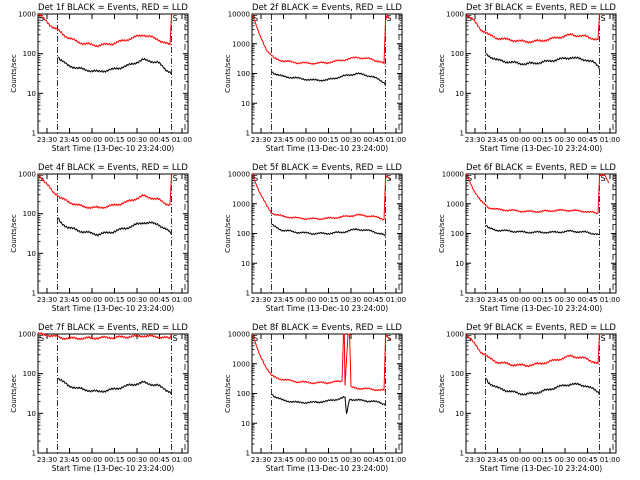 This screenshot has width=640, height=480. I want to click on panel-title: Det 5f BLACK = Events, RED = LLD, so click(327, 168).